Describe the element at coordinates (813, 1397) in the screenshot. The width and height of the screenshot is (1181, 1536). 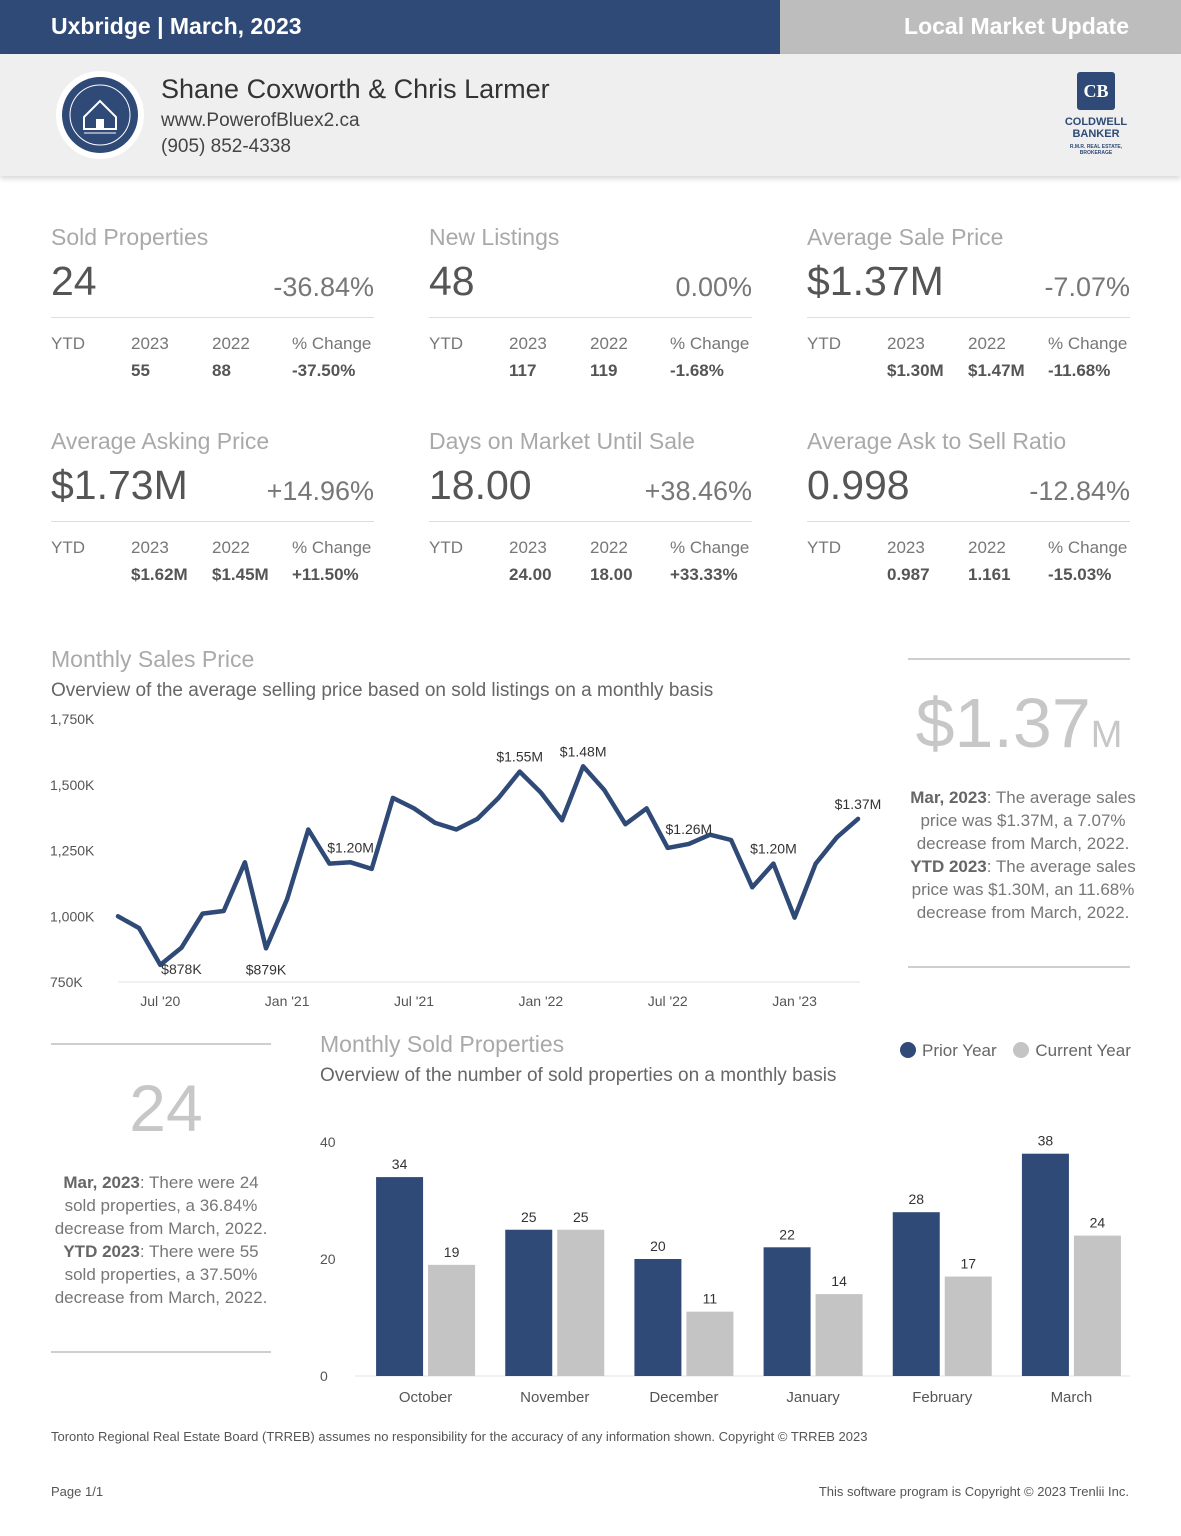
I see `bar-category-label: January` at that location.